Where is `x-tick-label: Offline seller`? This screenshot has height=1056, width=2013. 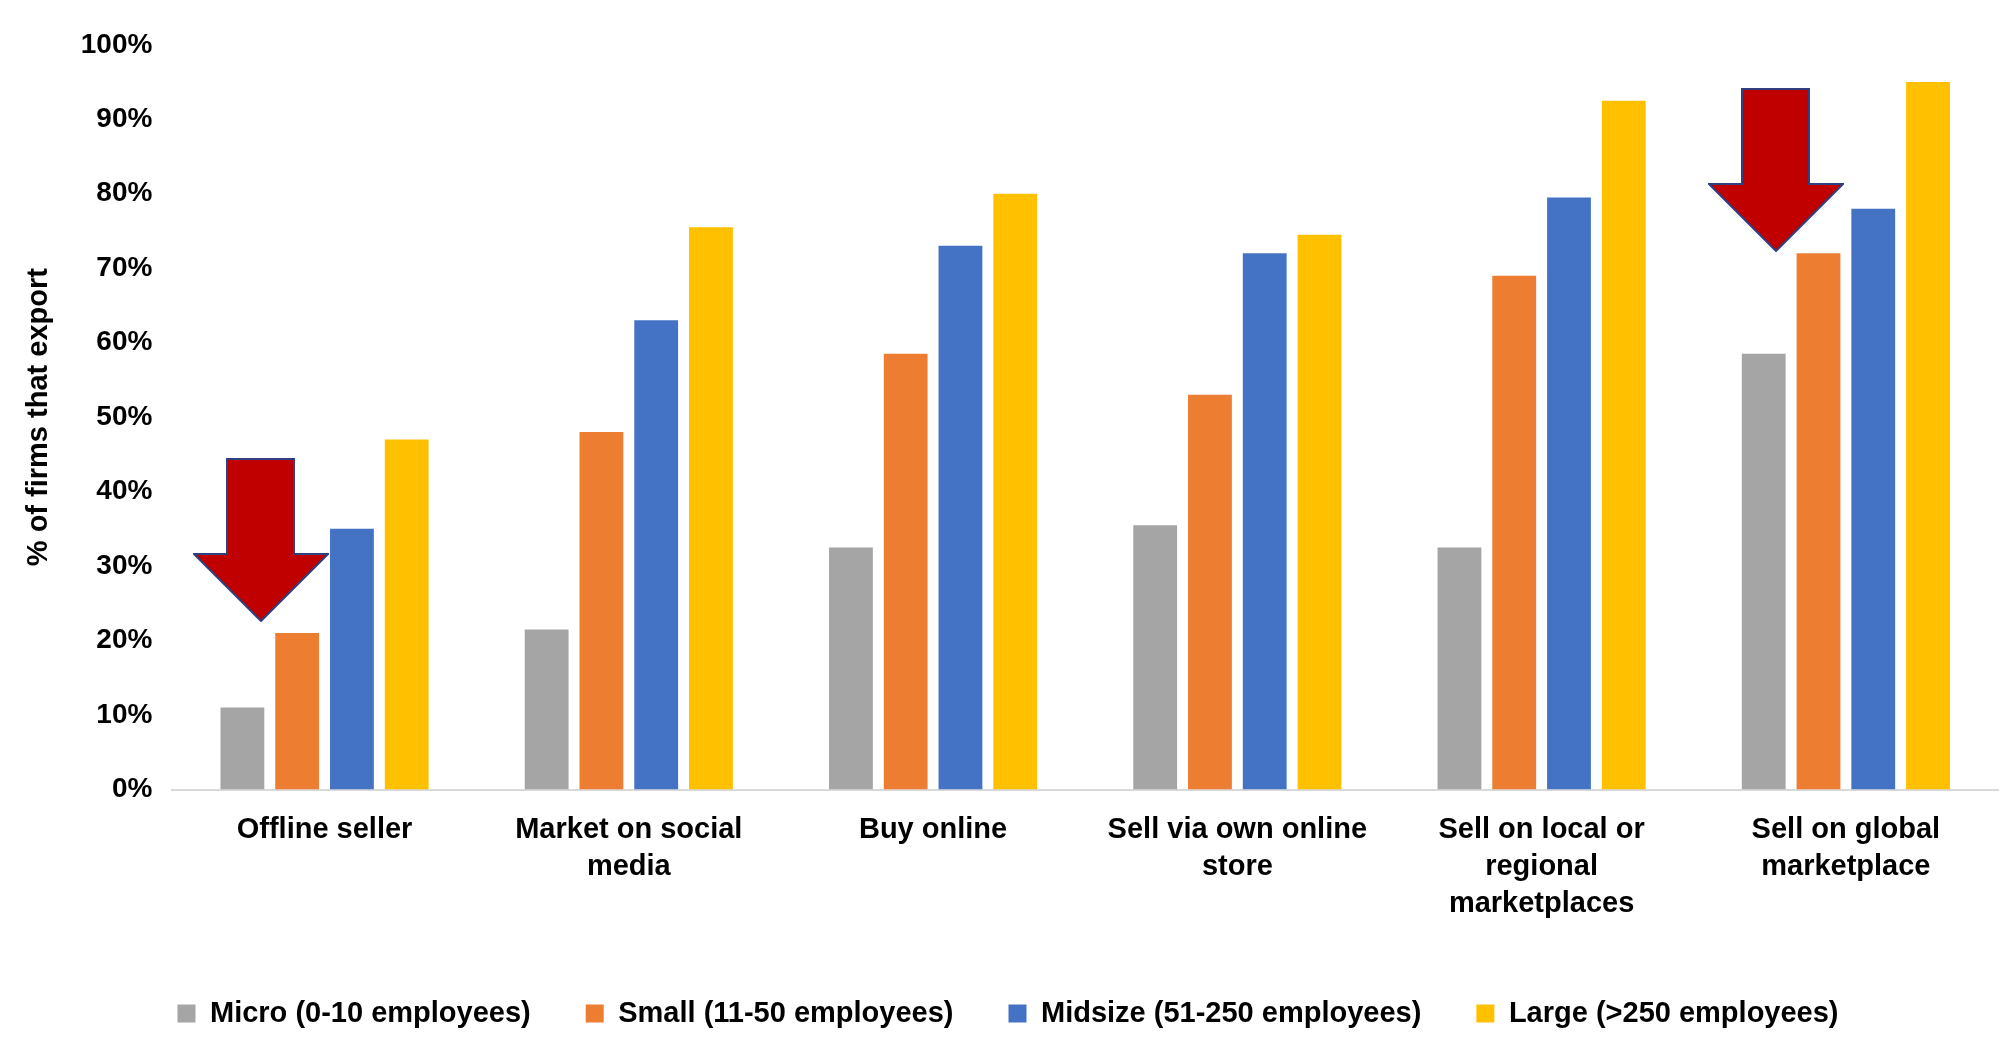 x-tick-label: Offline seller is located at coordinates (324, 827).